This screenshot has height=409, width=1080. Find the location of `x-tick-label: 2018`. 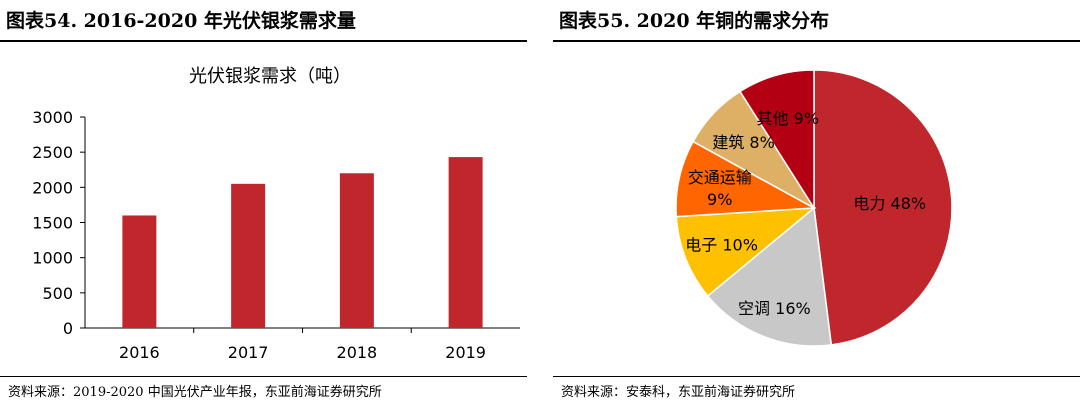

x-tick-label: 2018 is located at coordinates (357, 352).